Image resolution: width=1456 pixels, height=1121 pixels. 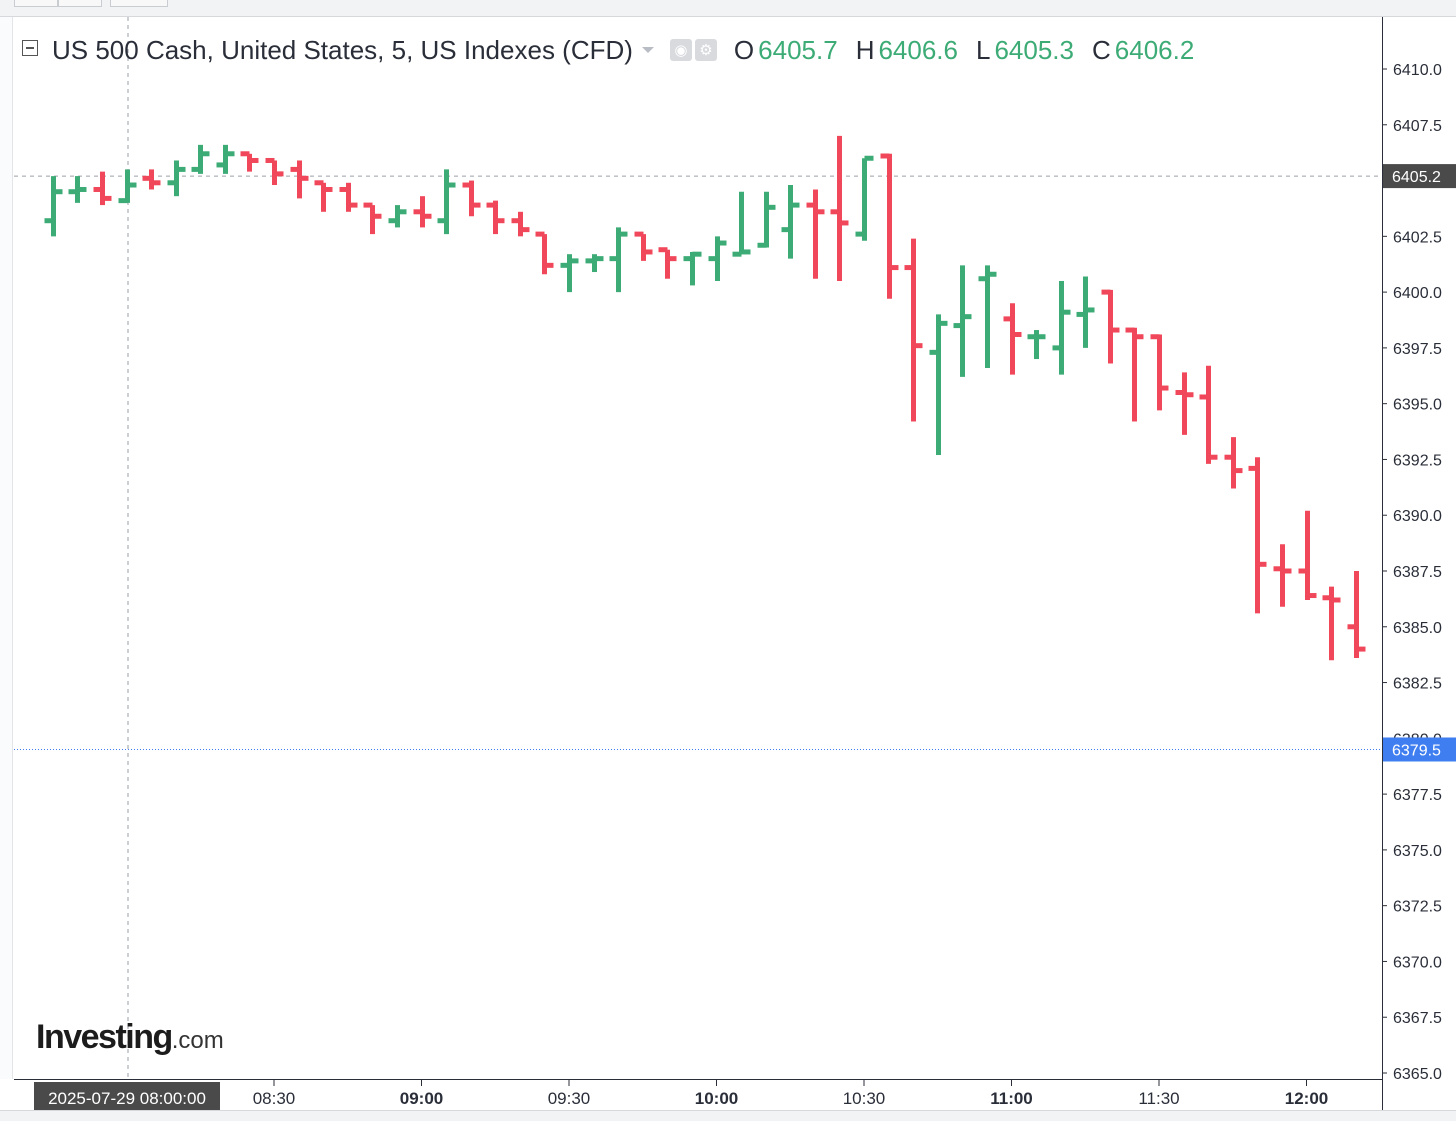 I want to click on crosshair-time-tag-box, so click(x=127, y=1096).